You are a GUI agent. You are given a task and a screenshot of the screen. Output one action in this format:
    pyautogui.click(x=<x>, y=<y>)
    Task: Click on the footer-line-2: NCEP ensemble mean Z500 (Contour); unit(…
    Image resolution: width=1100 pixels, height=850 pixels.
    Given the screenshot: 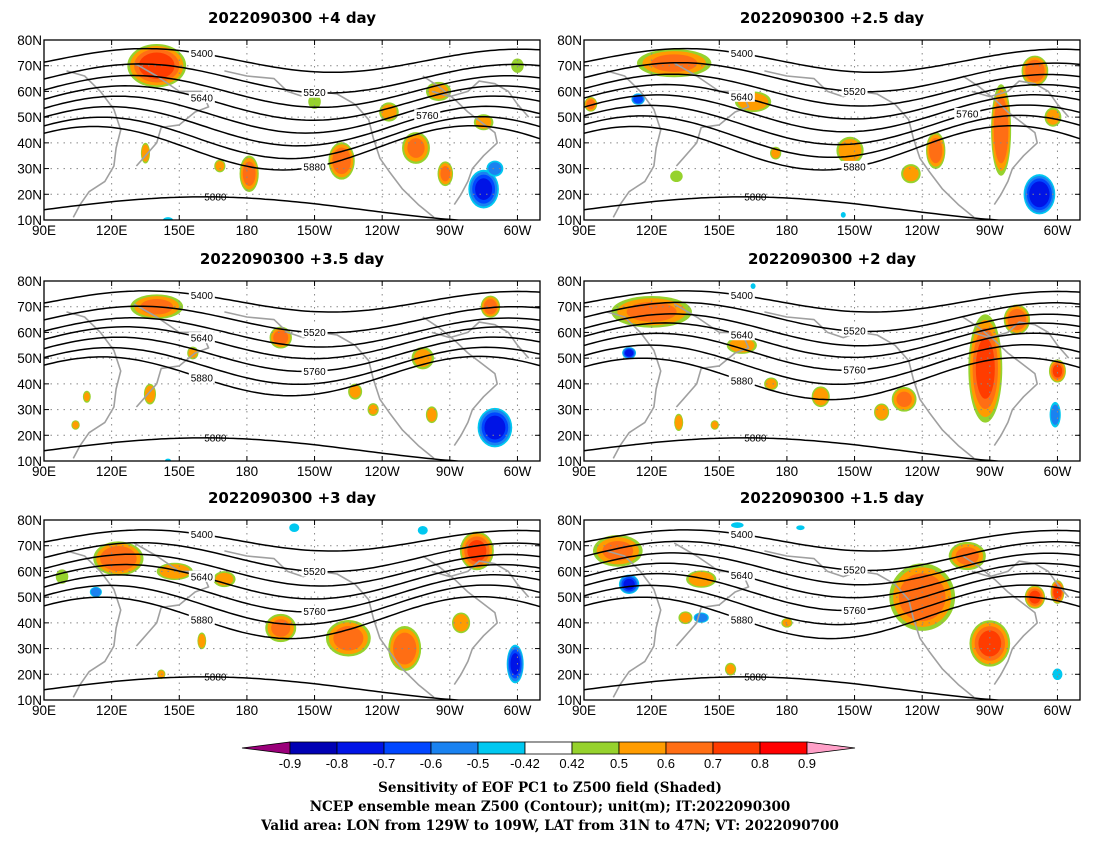 What is the action you would take?
    pyautogui.click(x=550, y=807)
    